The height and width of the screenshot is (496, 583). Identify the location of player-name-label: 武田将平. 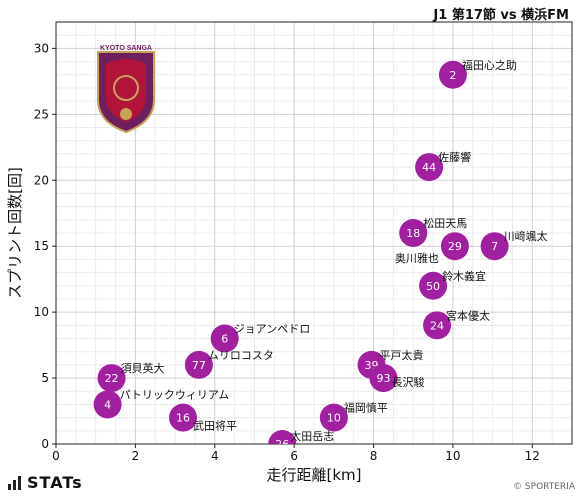
(215, 426).